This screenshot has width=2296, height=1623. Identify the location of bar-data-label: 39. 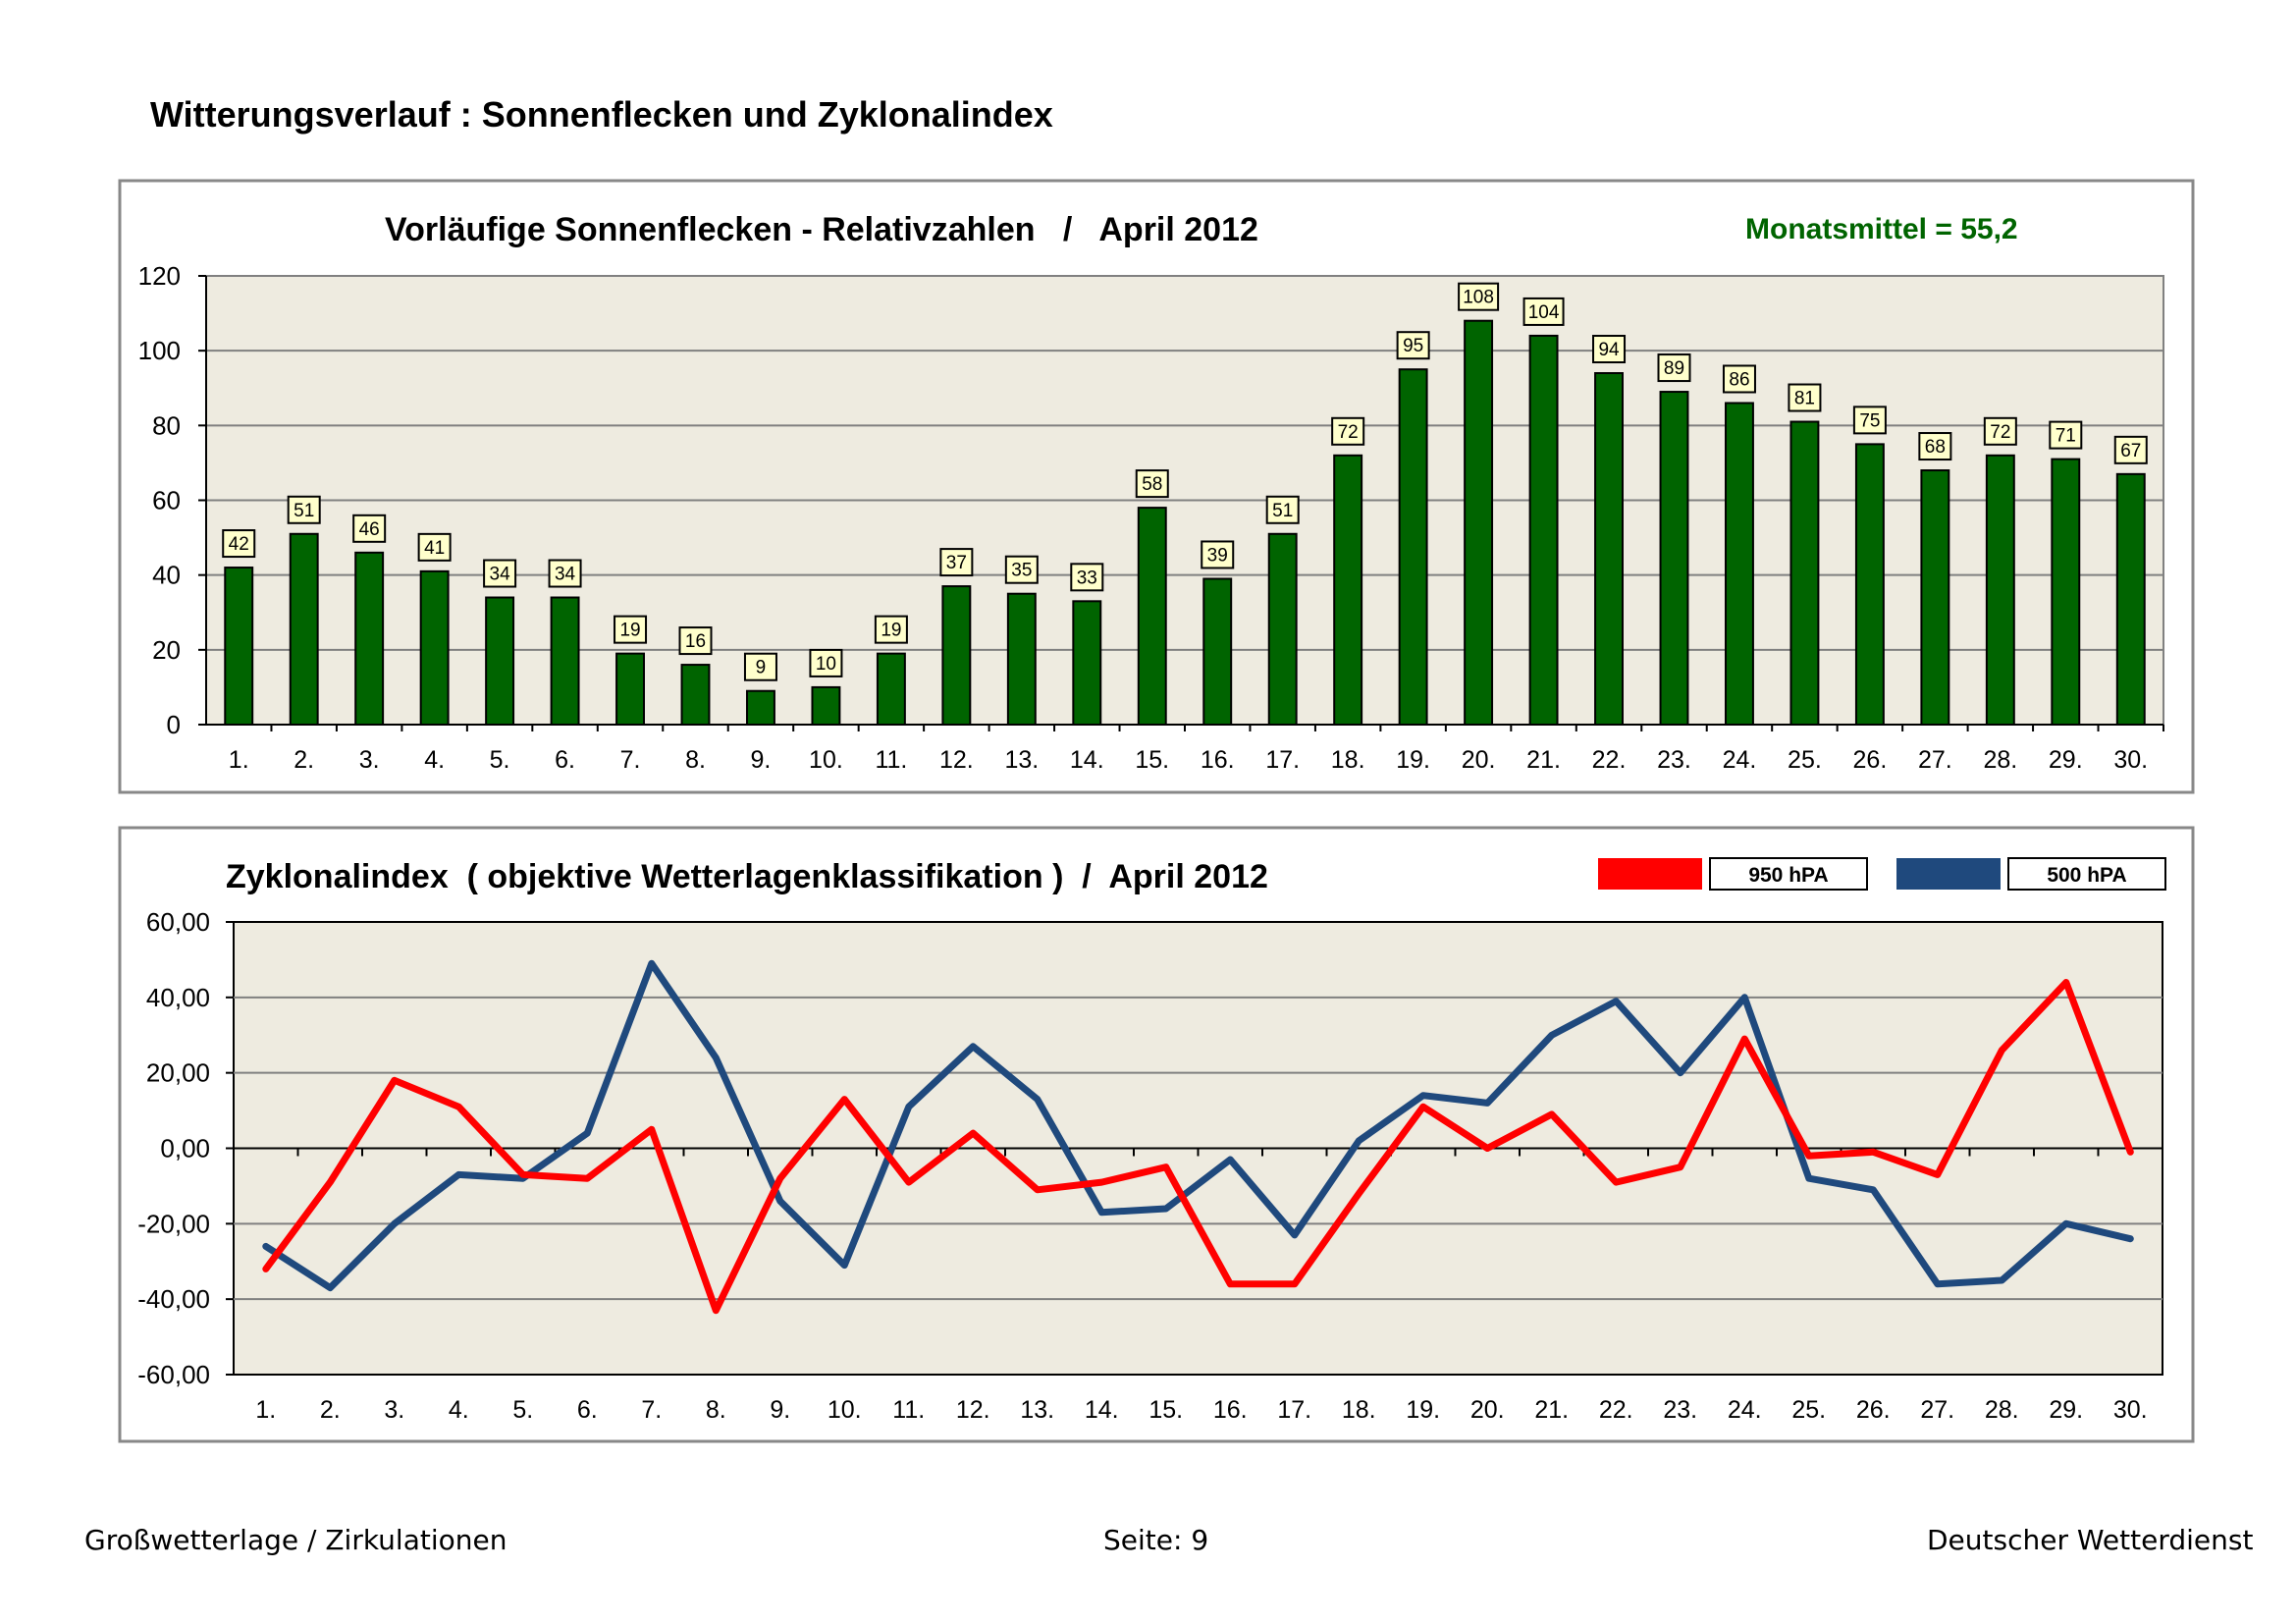
(1217, 556).